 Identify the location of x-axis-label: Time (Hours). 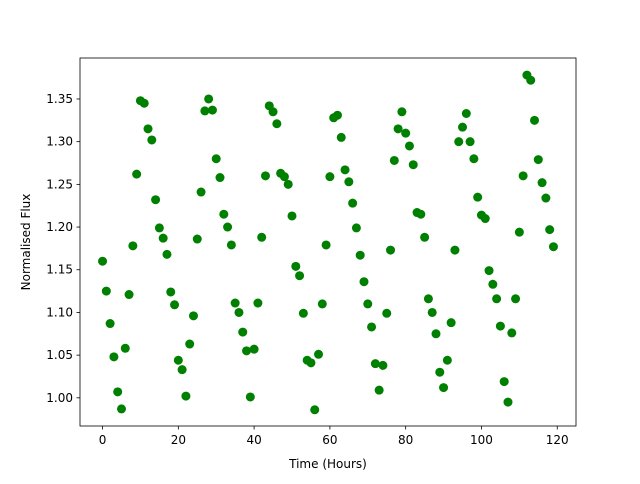
(327, 464).